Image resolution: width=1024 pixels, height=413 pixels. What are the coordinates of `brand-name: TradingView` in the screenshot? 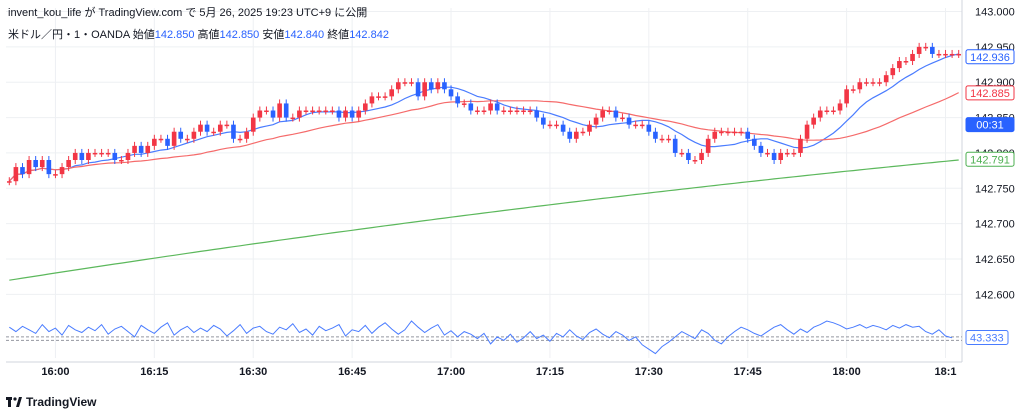 It's located at (61, 402).